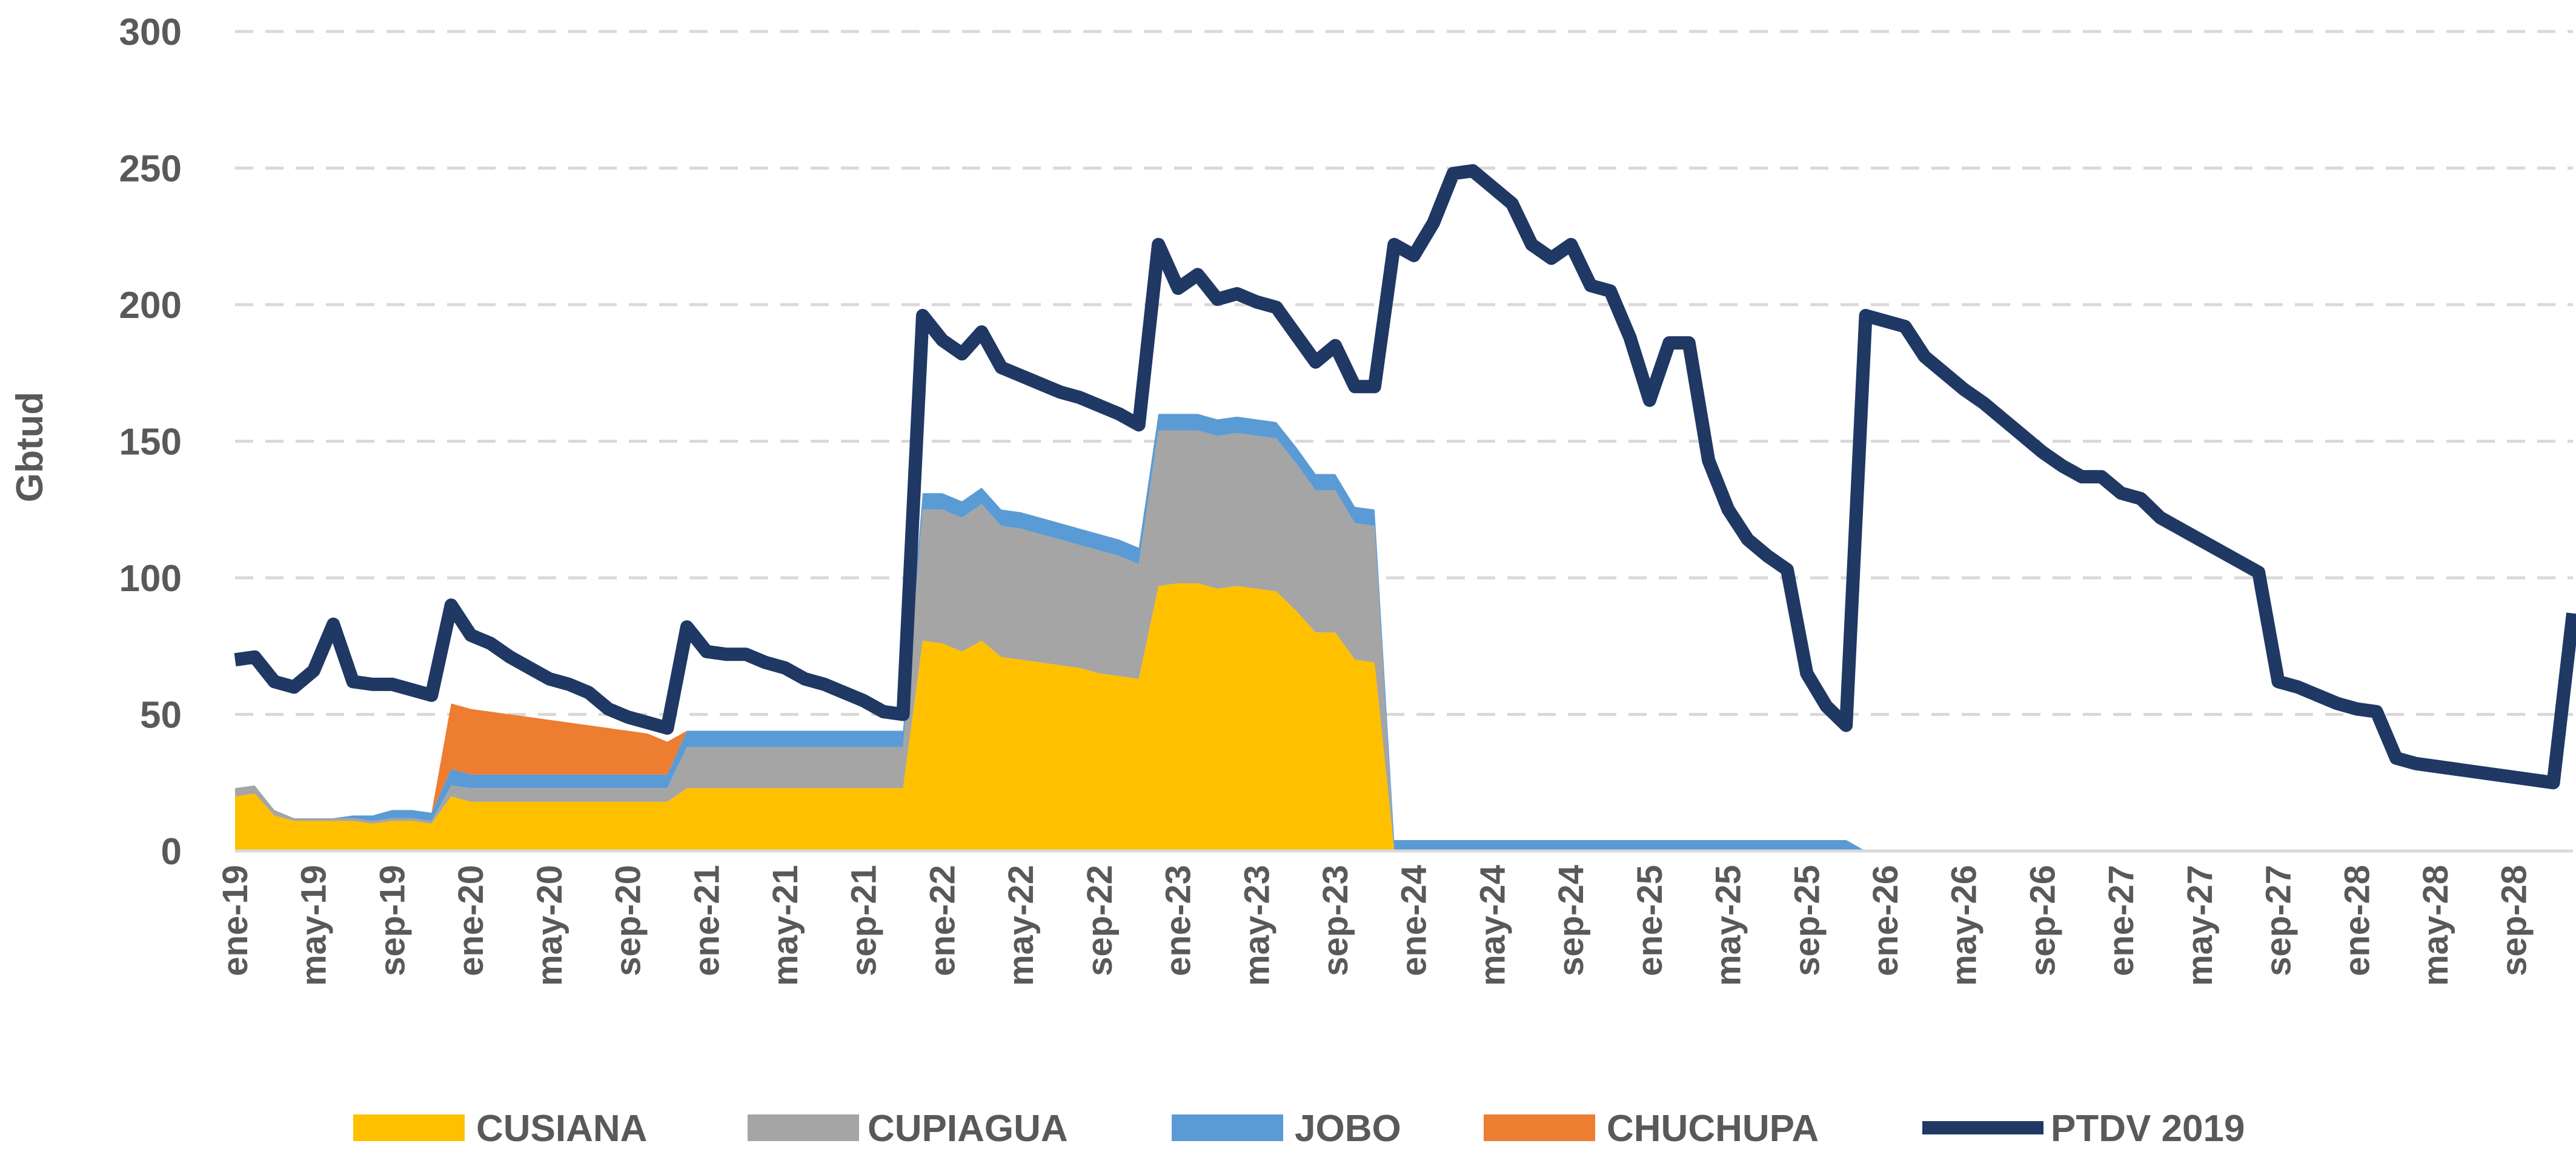  What do you see at coordinates (968, 1129) in the screenshot?
I see `legend-label: CUPIAGUA` at bounding box center [968, 1129].